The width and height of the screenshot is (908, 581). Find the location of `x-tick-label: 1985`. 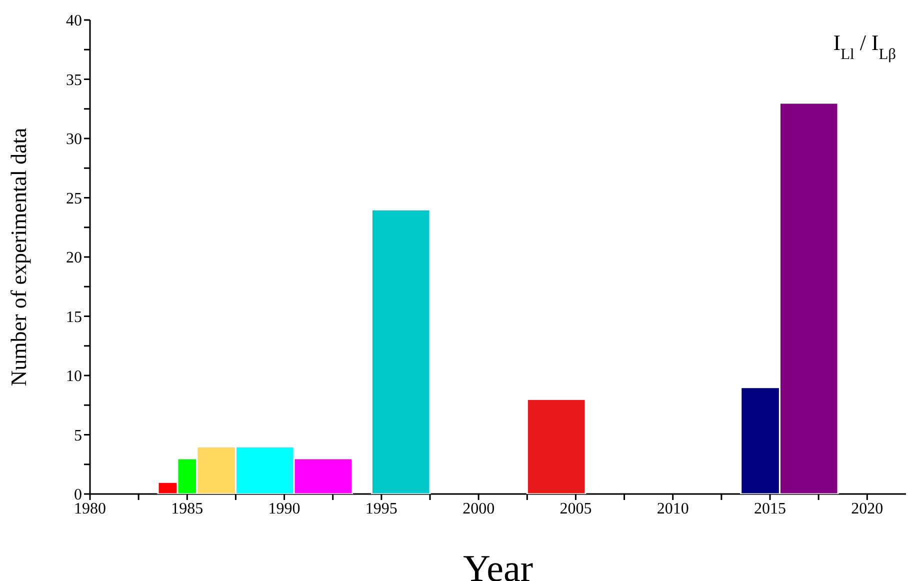

x-tick-label: 1985 is located at coordinates (187, 509).